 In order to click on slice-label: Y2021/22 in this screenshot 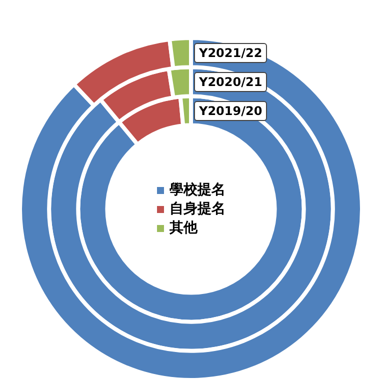, I will do `click(231, 52)`.